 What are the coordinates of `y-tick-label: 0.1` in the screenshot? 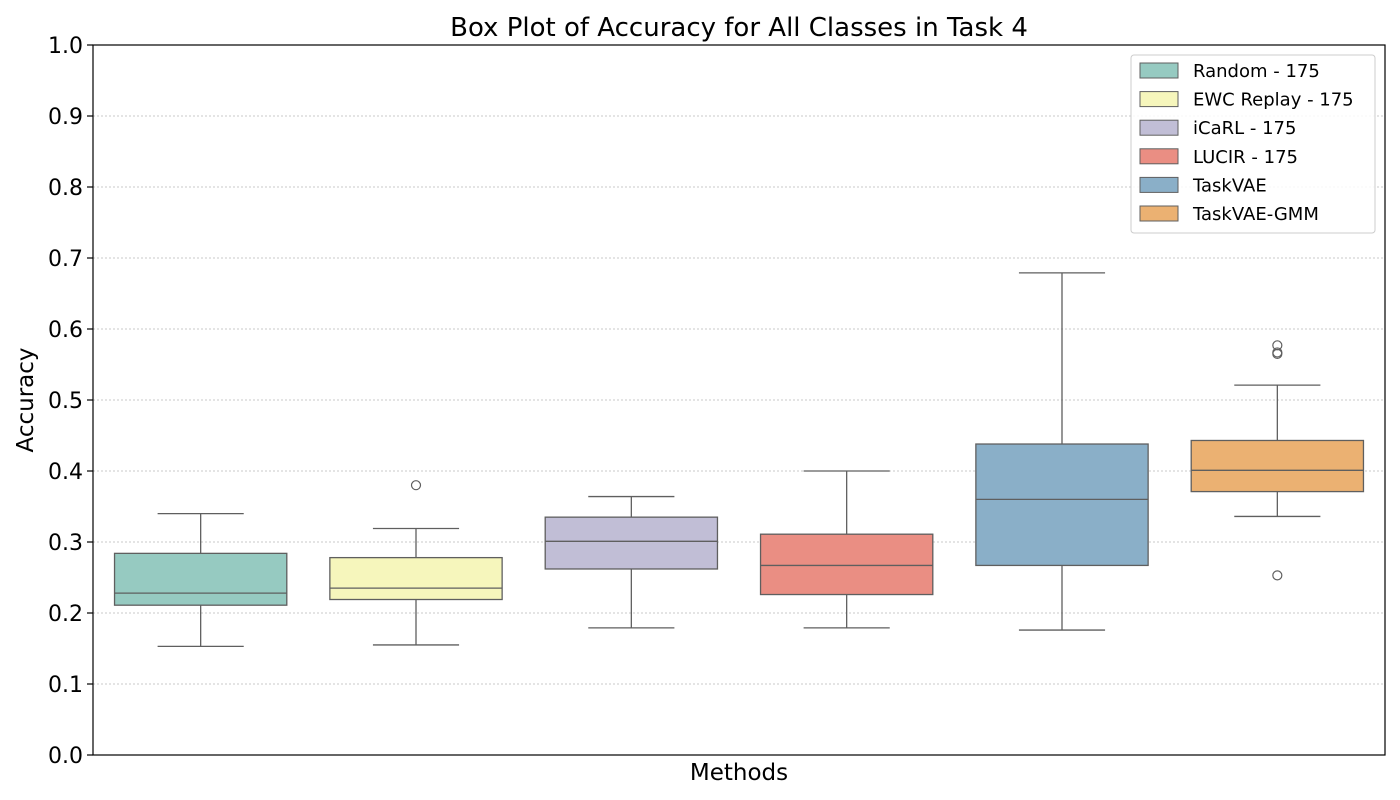 It's located at (65, 685).